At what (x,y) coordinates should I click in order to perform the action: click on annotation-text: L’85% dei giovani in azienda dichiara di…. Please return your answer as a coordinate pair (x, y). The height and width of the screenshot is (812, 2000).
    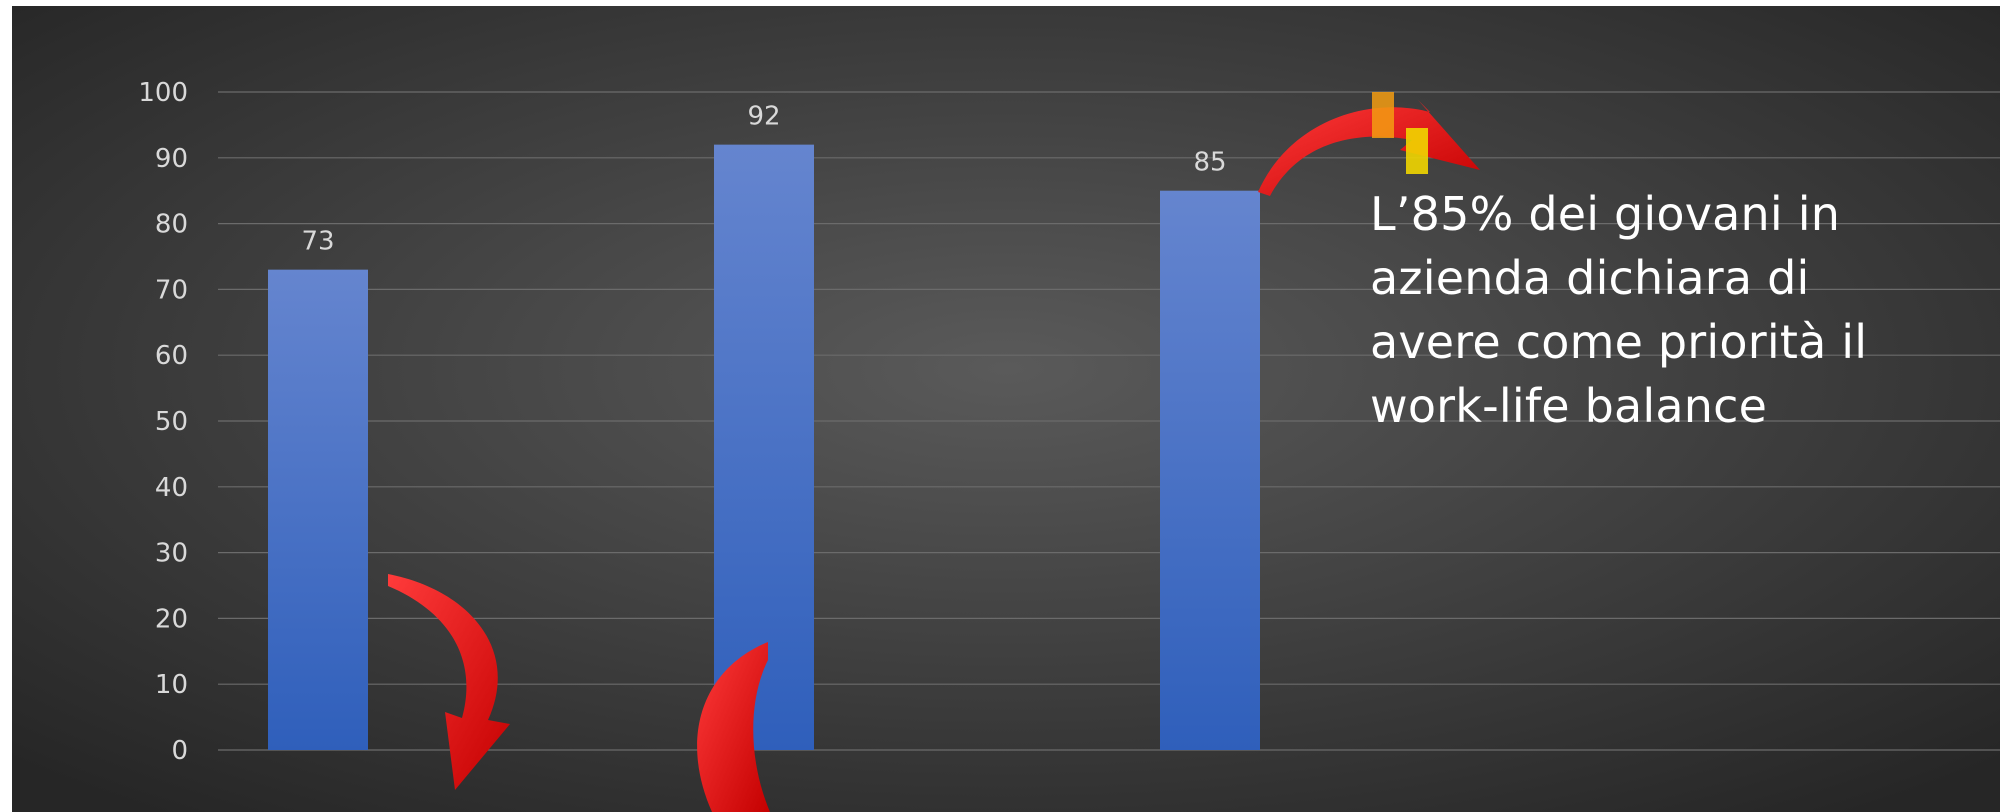
    Looking at the image, I should click on (1619, 310).